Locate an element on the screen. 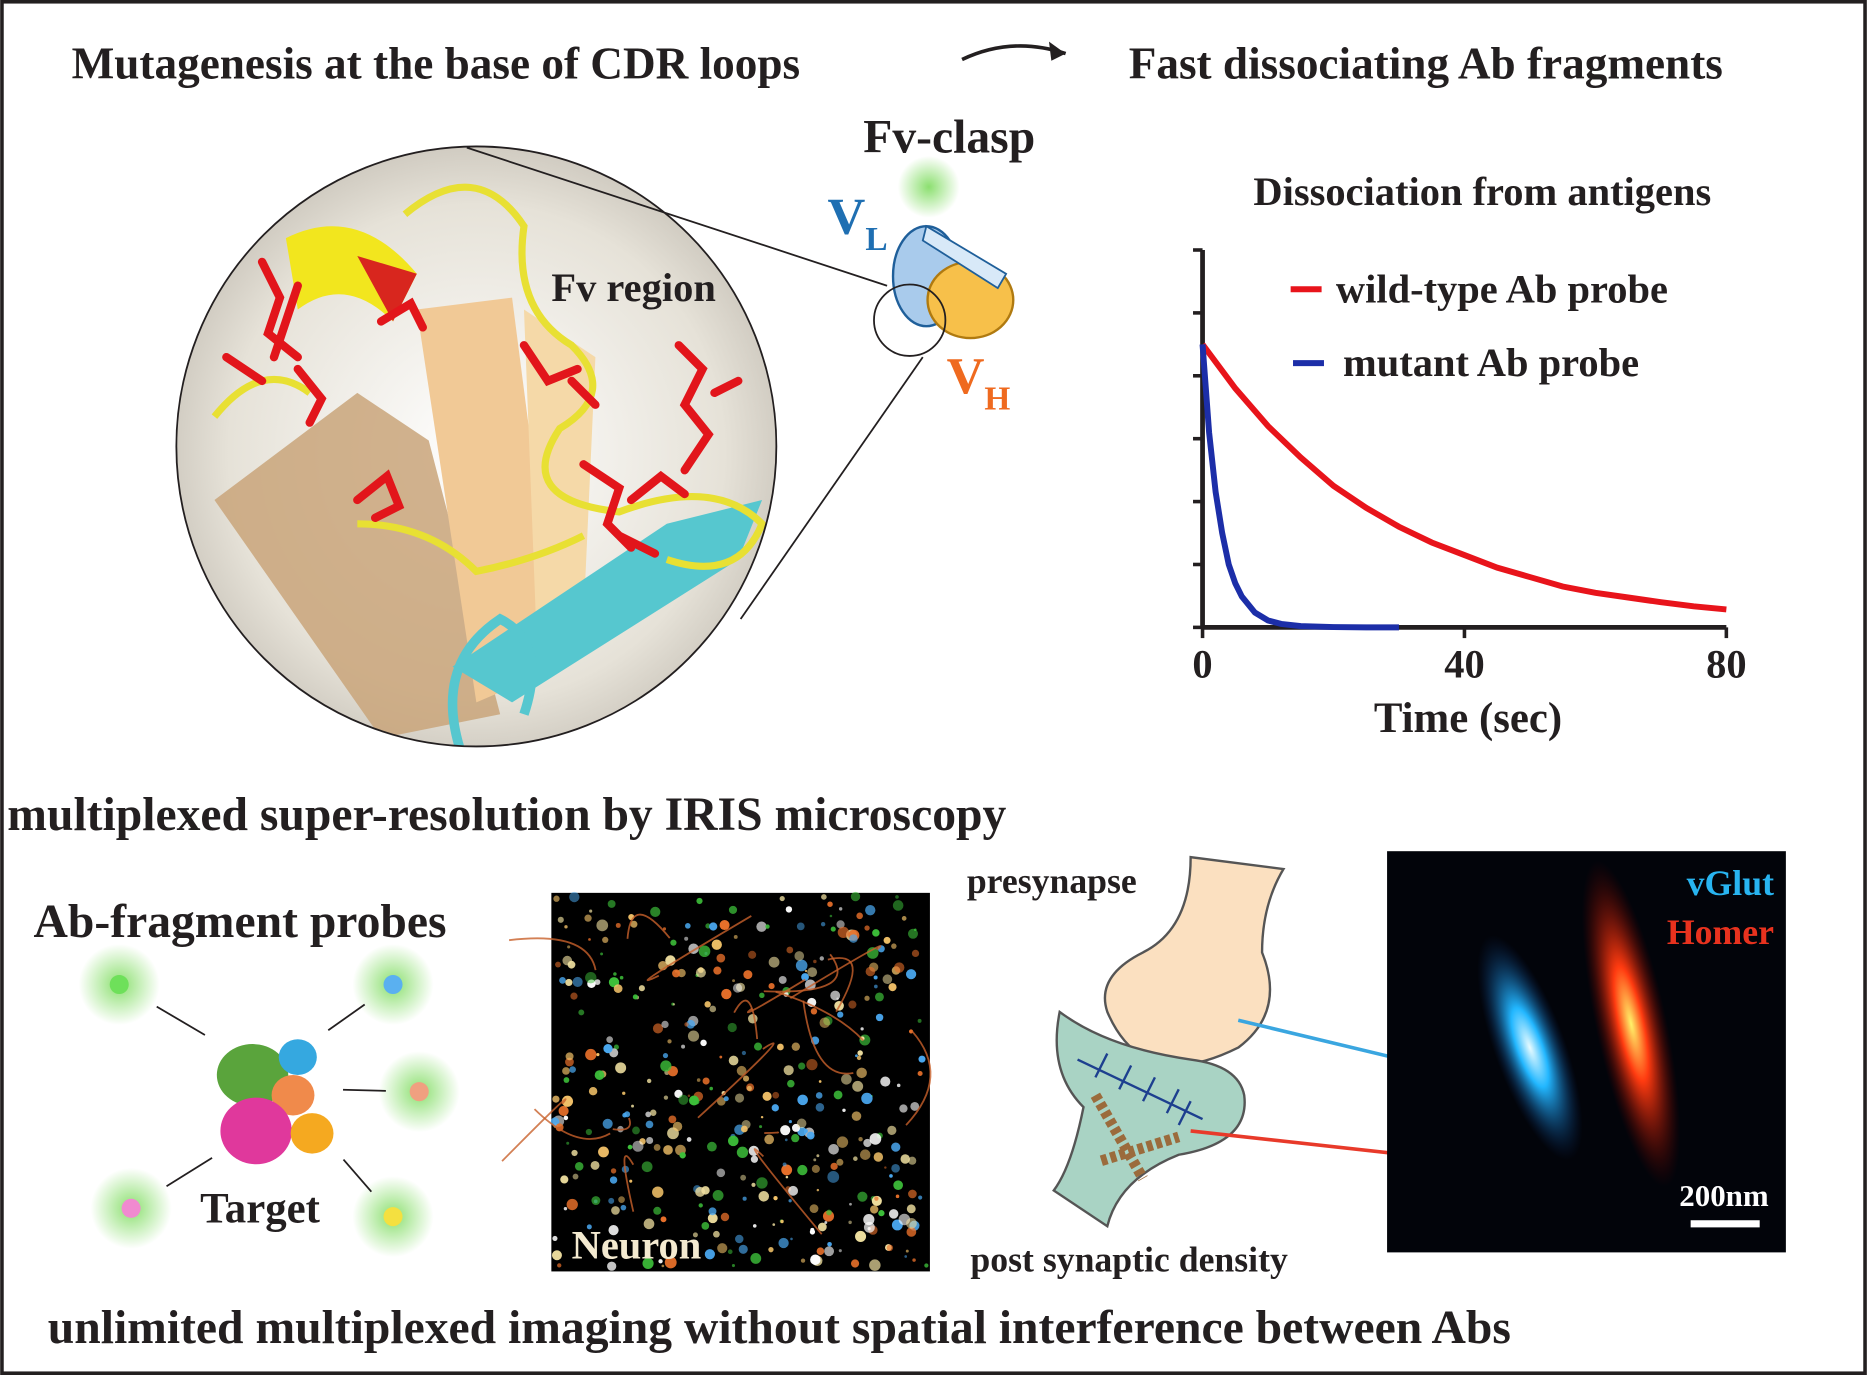 The width and height of the screenshot is (1867, 1375). x-axis-label: Time (sec) is located at coordinates (1468, 718).